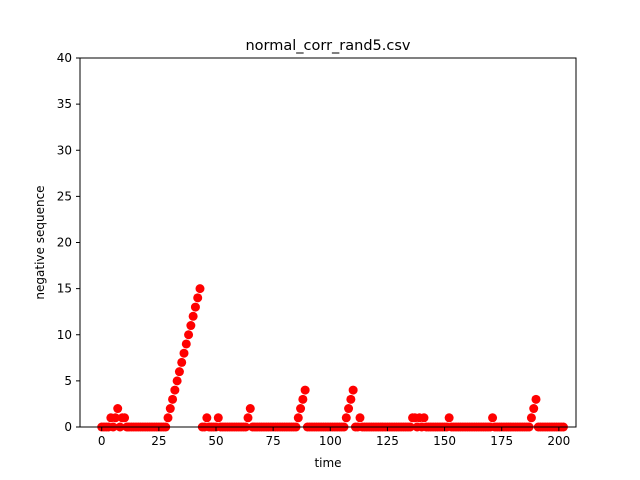 This screenshot has height=480, width=640. Describe the element at coordinates (64, 150) in the screenshot. I see `y-tick-label: 30` at that location.